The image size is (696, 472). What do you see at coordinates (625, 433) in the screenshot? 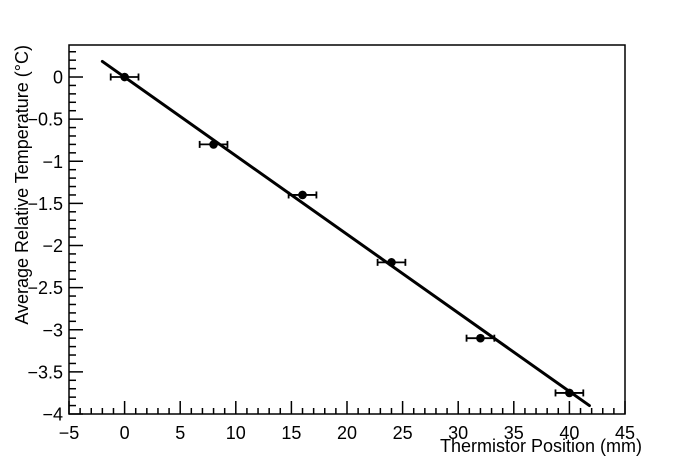
I see `x-tick-label: 45` at bounding box center [625, 433].